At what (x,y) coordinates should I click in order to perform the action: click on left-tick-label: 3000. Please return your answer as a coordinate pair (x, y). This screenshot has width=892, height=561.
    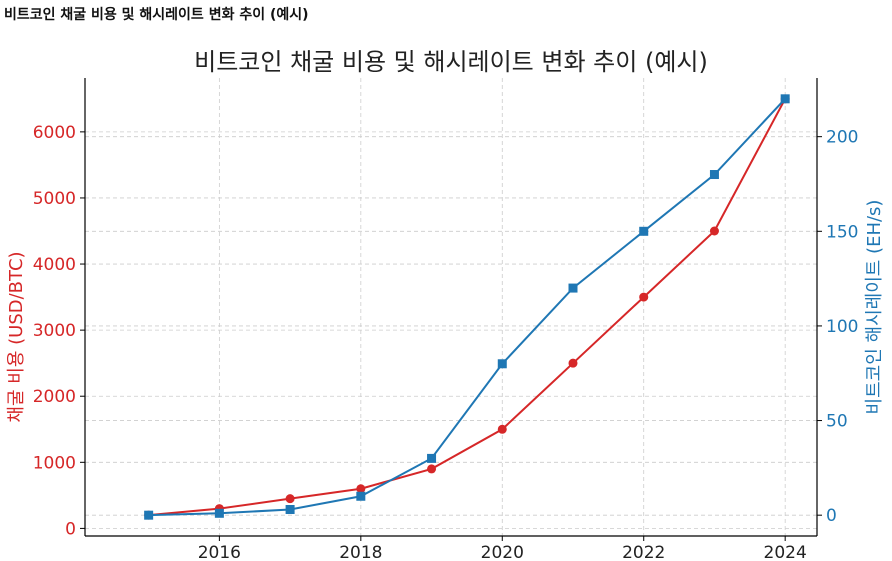
    Looking at the image, I should click on (54, 331).